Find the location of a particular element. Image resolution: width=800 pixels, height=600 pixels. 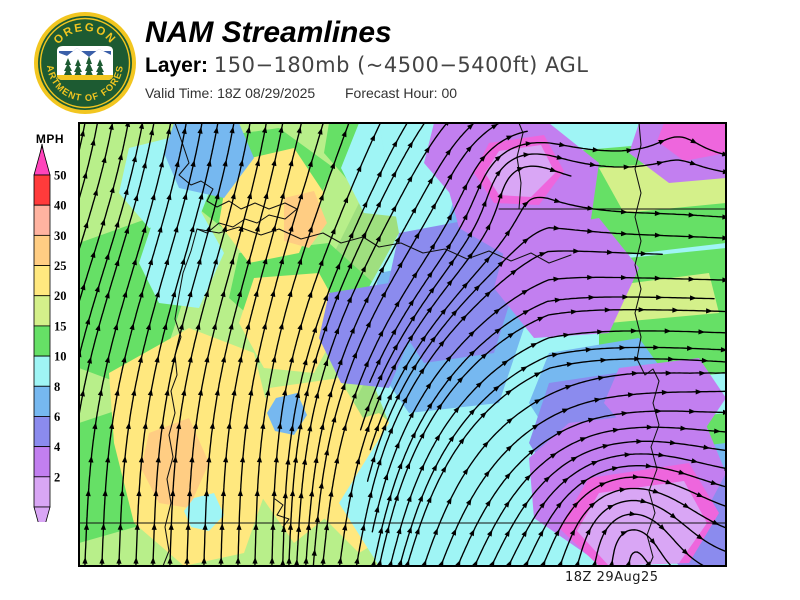

colorbar-label-8: 8 is located at coordinates (57, 387).